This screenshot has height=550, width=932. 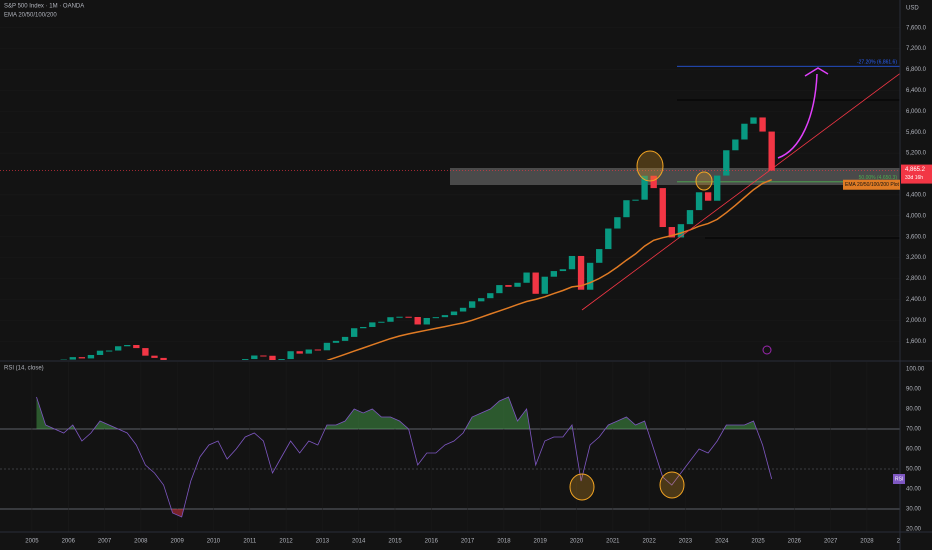 I want to click on rsi-drawings, so click(x=627, y=486).